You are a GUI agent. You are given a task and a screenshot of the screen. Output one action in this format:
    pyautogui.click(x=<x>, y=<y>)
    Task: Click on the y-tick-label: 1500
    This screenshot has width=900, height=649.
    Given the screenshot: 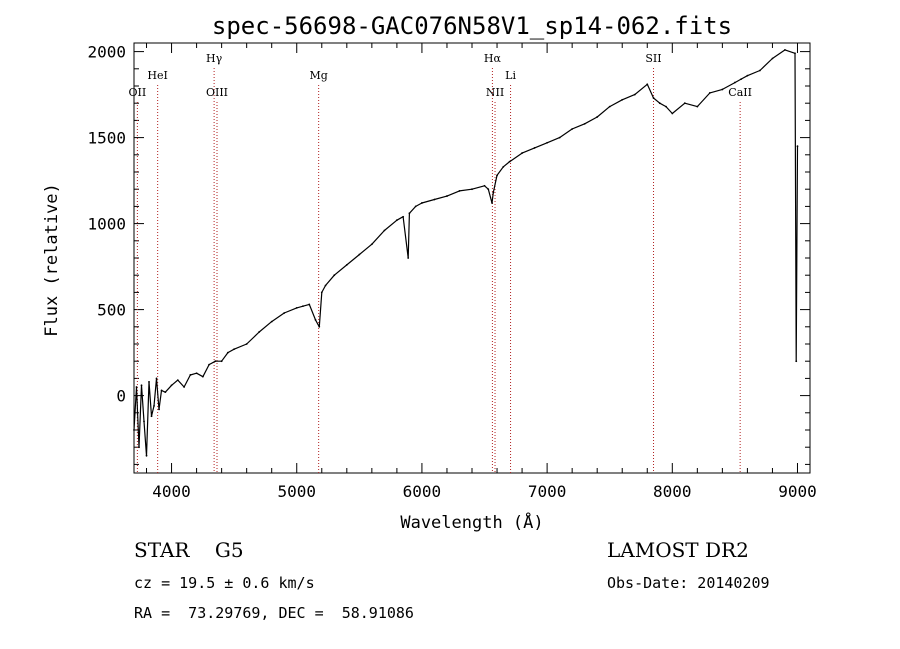 What is the action you would take?
    pyautogui.click(x=106, y=138)
    